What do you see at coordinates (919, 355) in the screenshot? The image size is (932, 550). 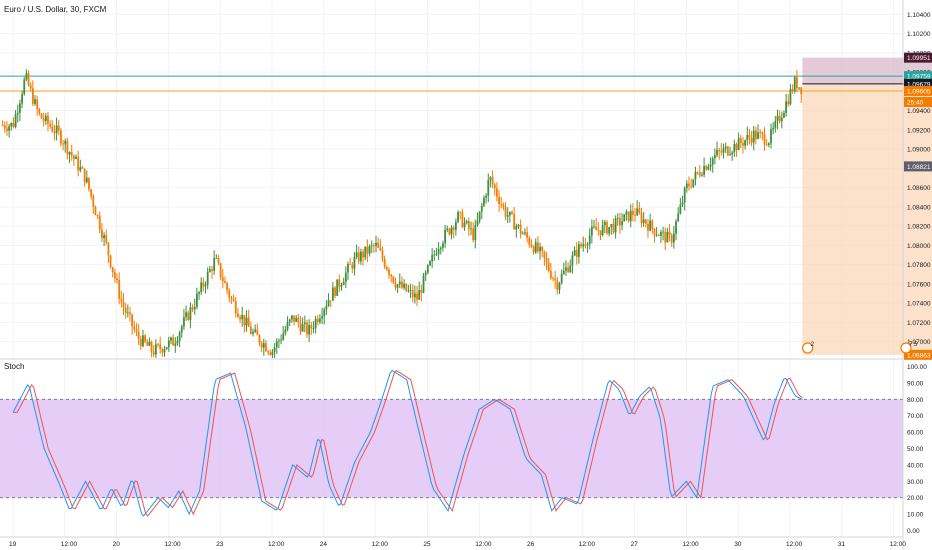 I see `price-badge-label: 1.06863` at bounding box center [919, 355].